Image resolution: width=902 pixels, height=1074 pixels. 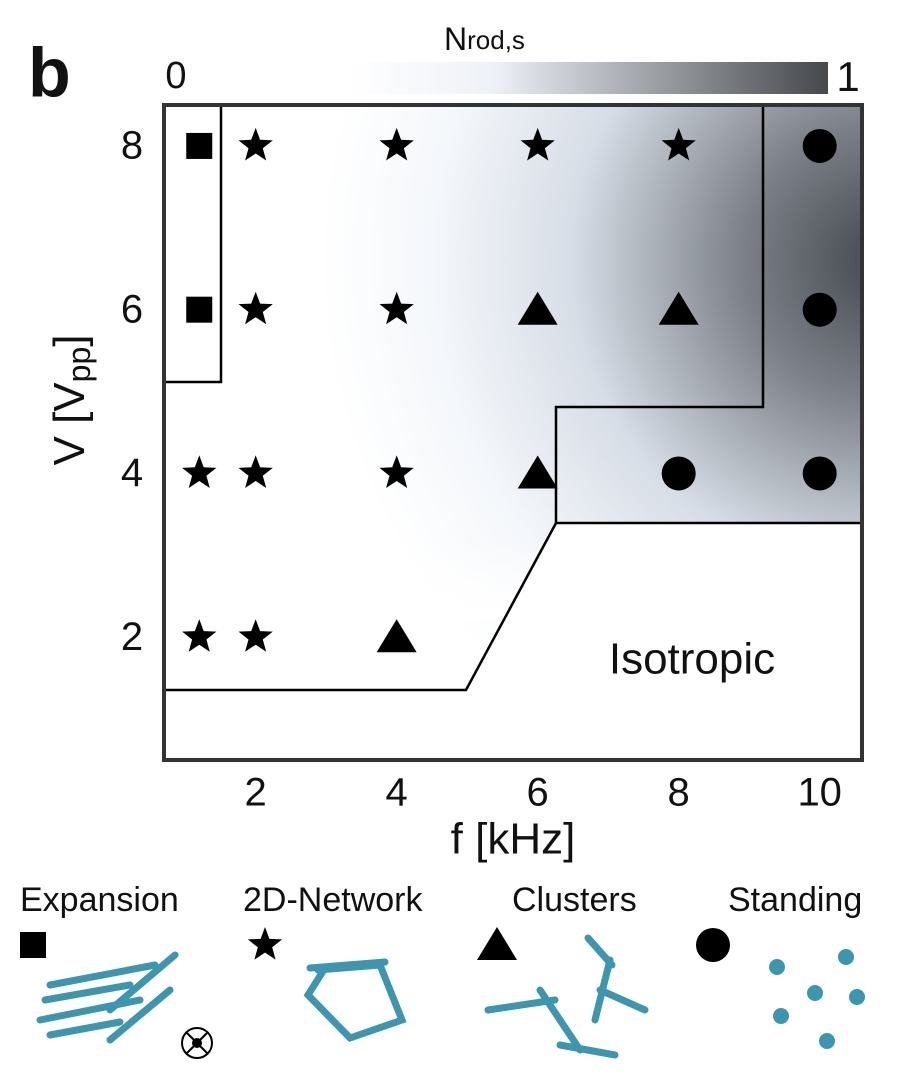 What do you see at coordinates (819, 793) in the screenshot?
I see `x-tick-label: 10` at bounding box center [819, 793].